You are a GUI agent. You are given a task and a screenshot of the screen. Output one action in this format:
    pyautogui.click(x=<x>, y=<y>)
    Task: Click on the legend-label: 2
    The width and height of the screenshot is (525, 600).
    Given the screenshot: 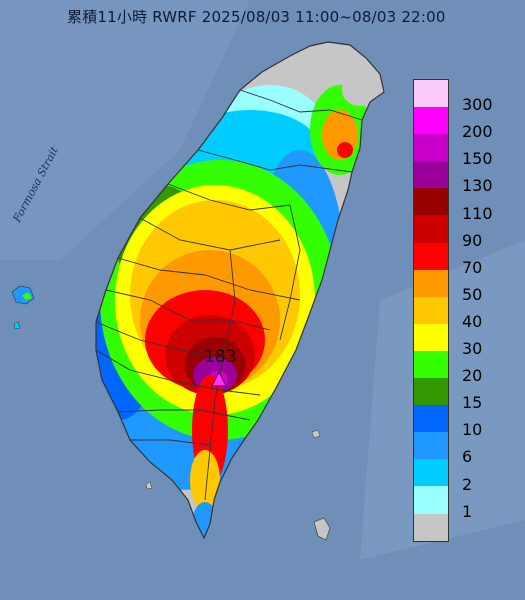 What is the action you would take?
    pyautogui.click(x=467, y=484)
    